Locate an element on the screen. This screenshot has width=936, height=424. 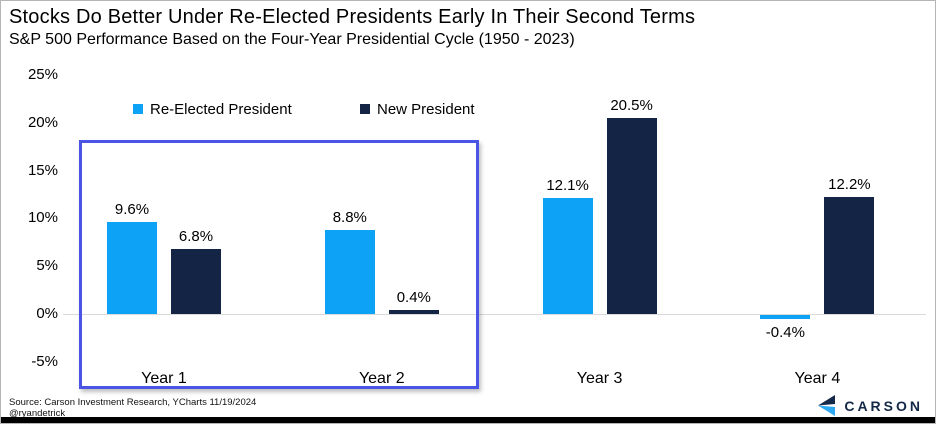
value-label-new-president-year-1: 6.8% is located at coordinates (196, 236).